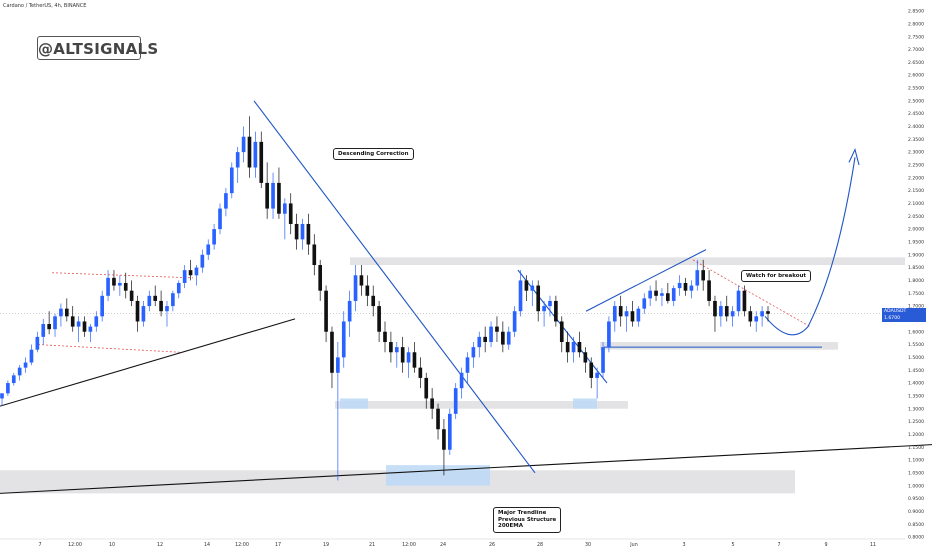  I want to click on y-tick-label: 0.9500, so click(916, 499).